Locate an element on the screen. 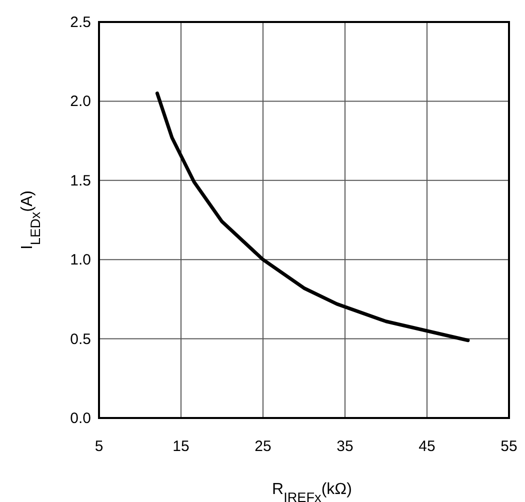 Image resolution: width=525 pixels, height=502 pixels. y-tick-label: 0.0 is located at coordinates (80, 418).